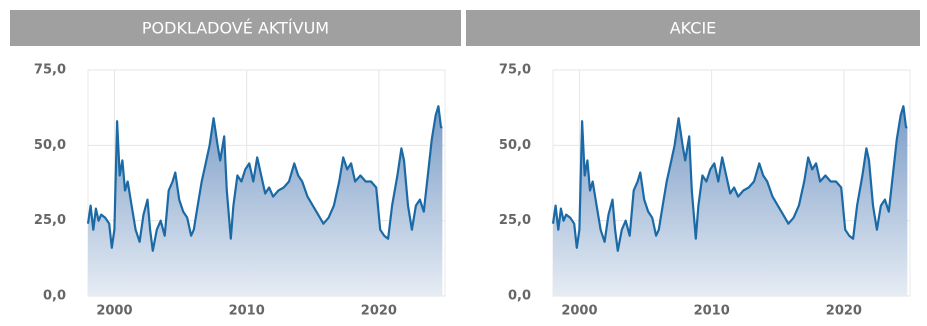 The width and height of the screenshot is (927, 326). I want to click on panel-title: AKCIE, so click(693, 28).